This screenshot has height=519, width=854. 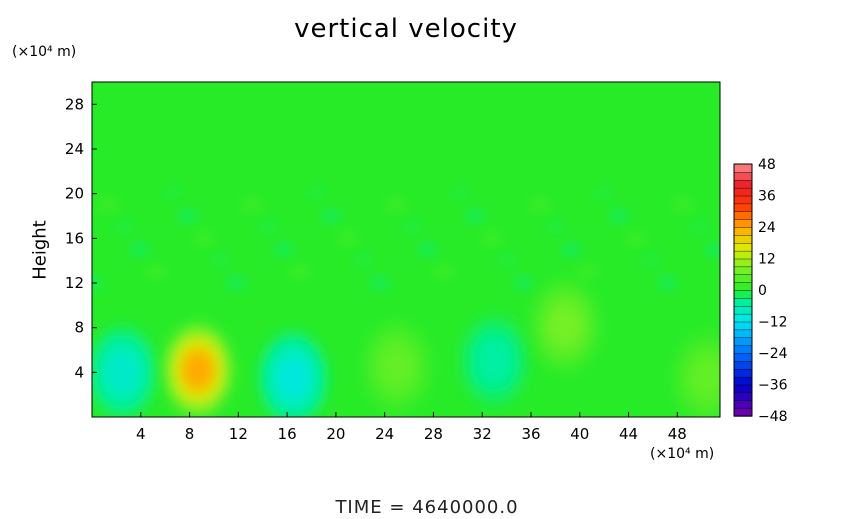 What do you see at coordinates (190, 434) in the screenshot?
I see `x-tick-label: 8` at bounding box center [190, 434].